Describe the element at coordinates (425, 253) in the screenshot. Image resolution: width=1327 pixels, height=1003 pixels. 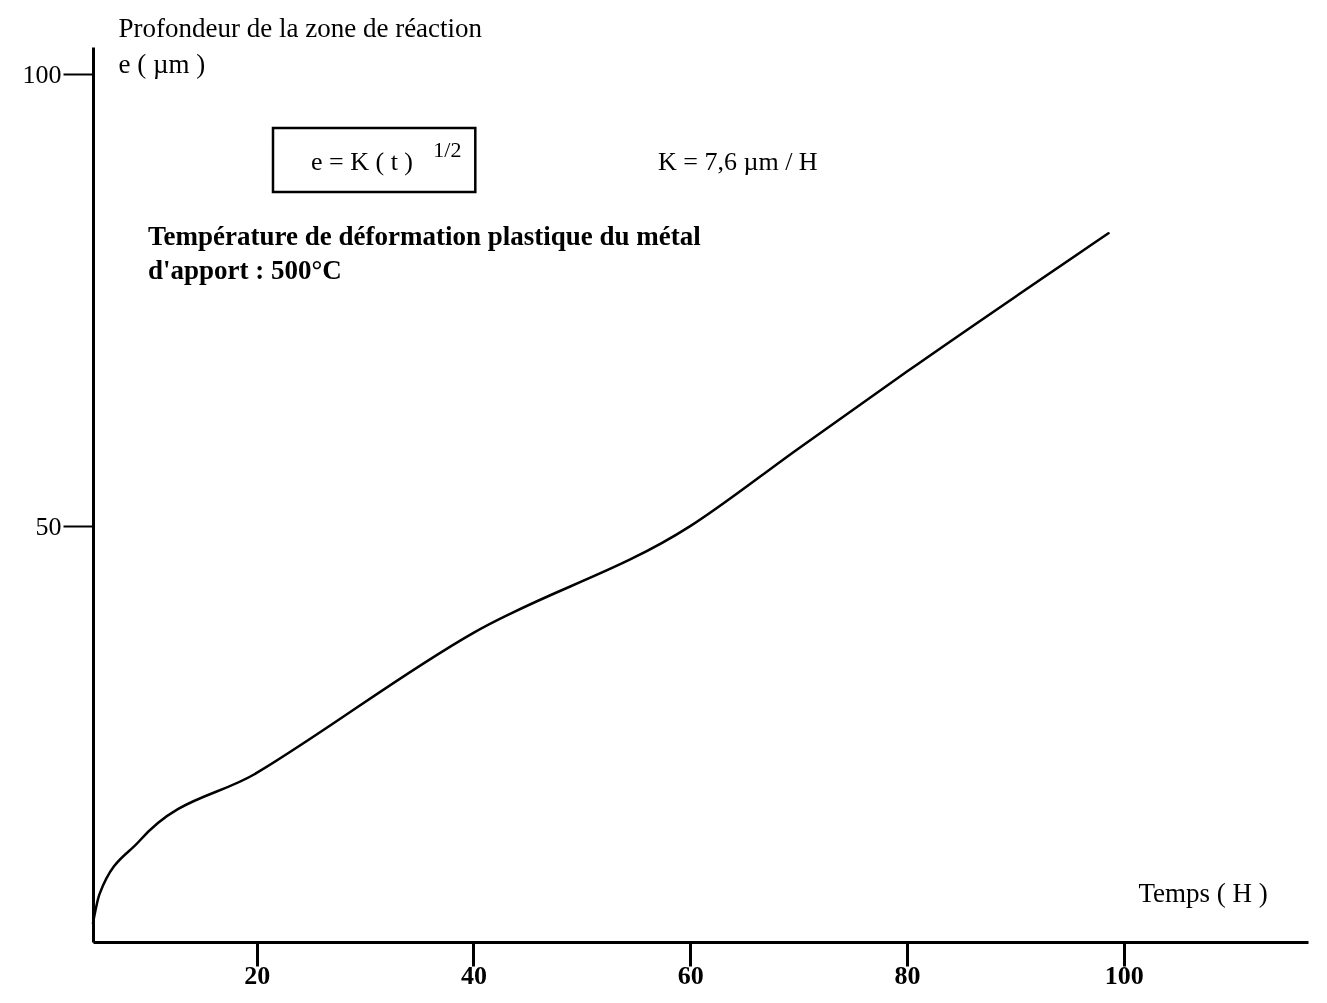
I see `annotation: Température de déformation plastique du métal d'apport : 500°C` at that location.